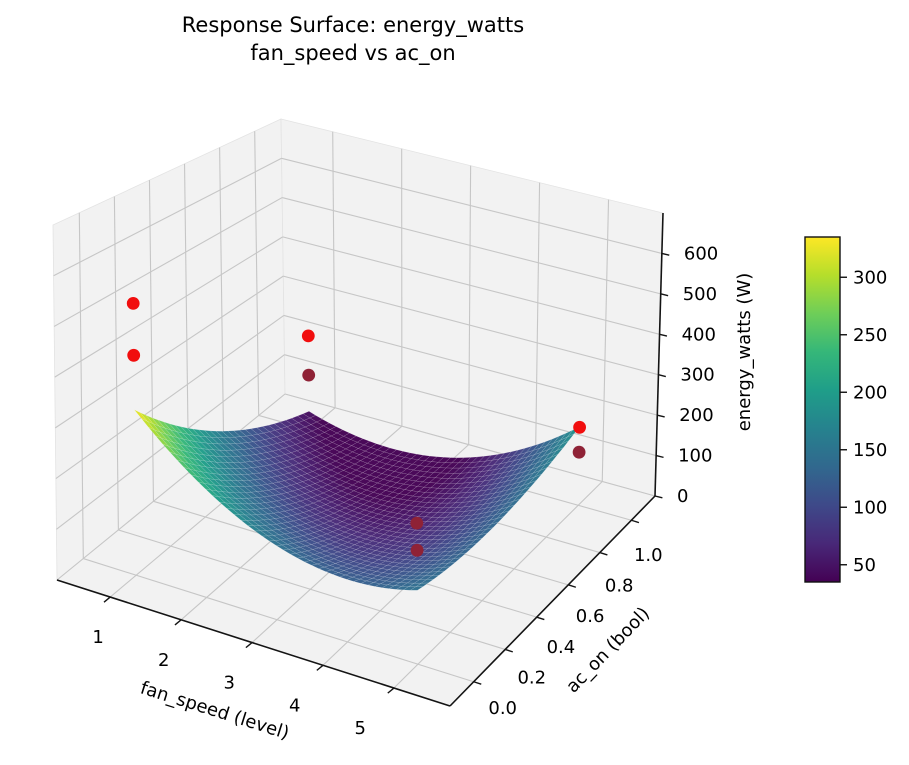  Describe the element at coordinates (870, 392) in the screenshot. I see `colorbar-tick-label: 200` at that location.